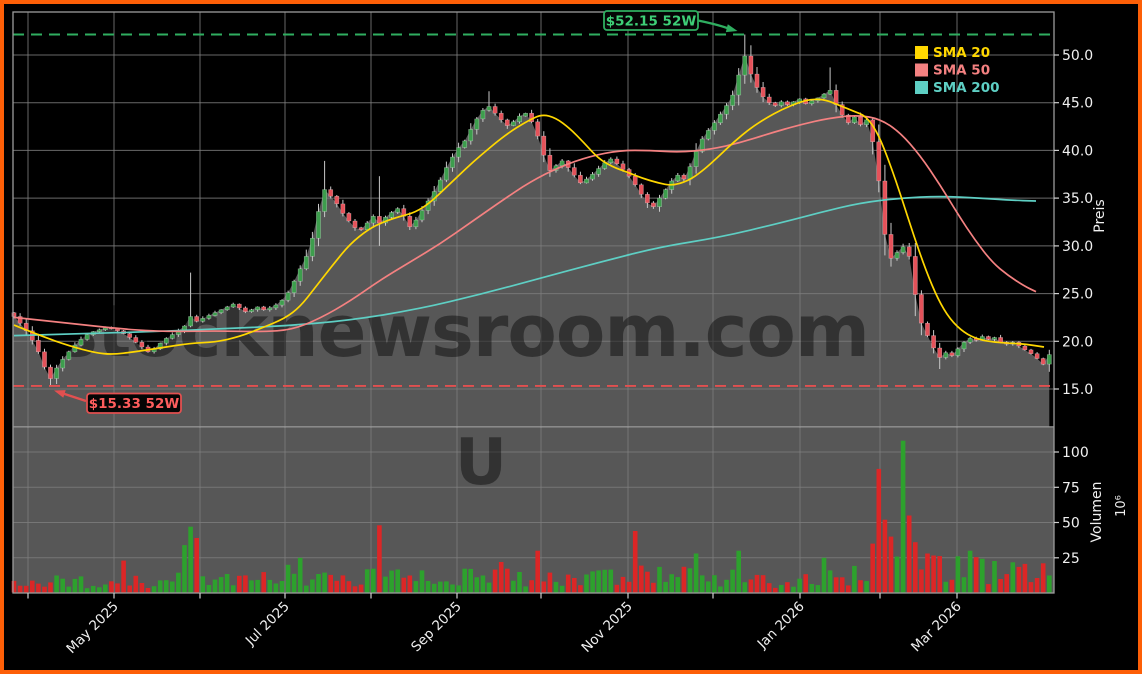  Describe the element at coordinates (731, 28) in the screenshot. I see `annotation-arrowhead-high` at that location.